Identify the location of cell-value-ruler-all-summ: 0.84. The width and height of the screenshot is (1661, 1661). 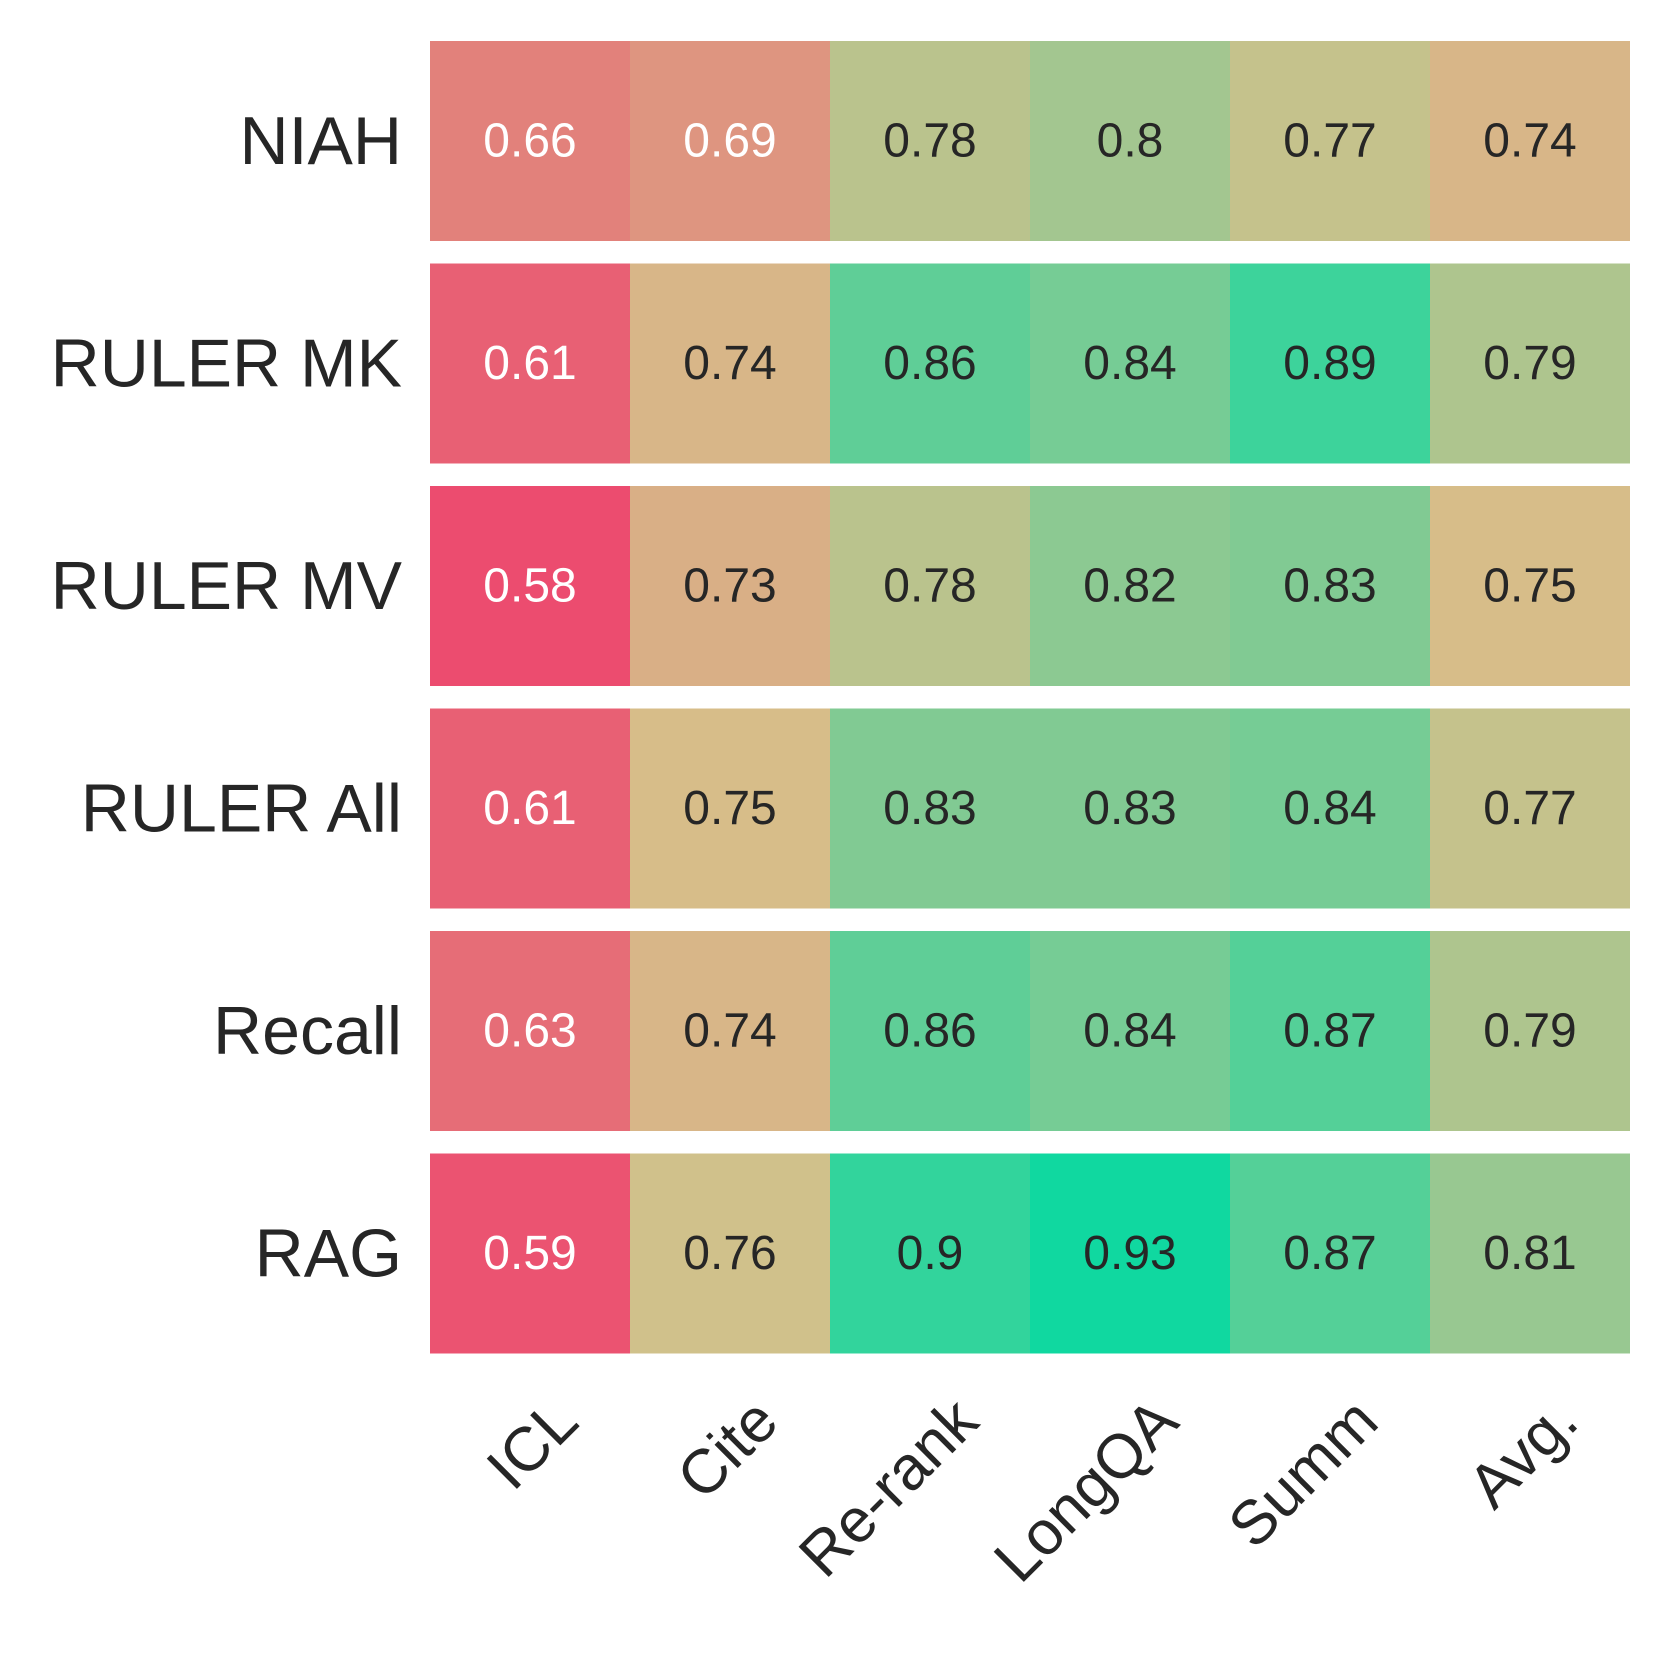
(1329, 808).